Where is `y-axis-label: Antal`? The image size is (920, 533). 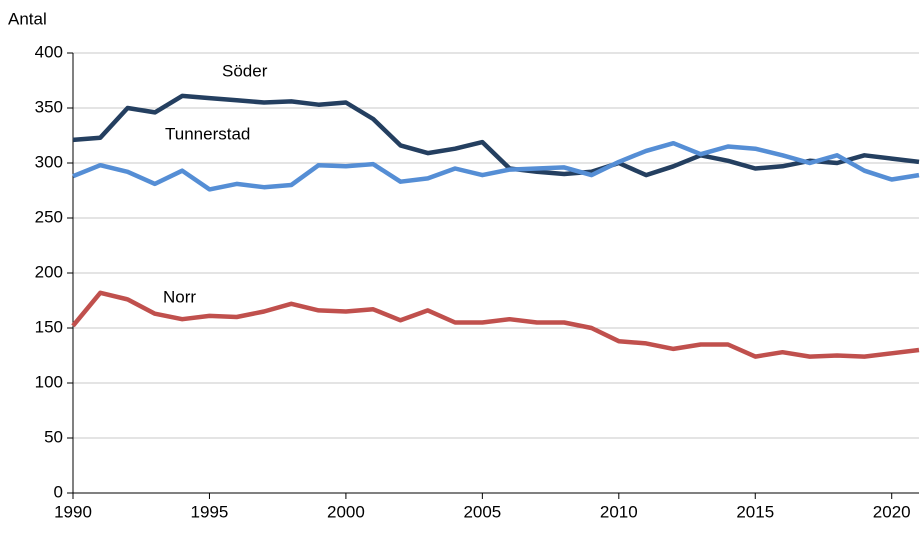
y-axis-label: Antal is located at coordinates (27, 18).